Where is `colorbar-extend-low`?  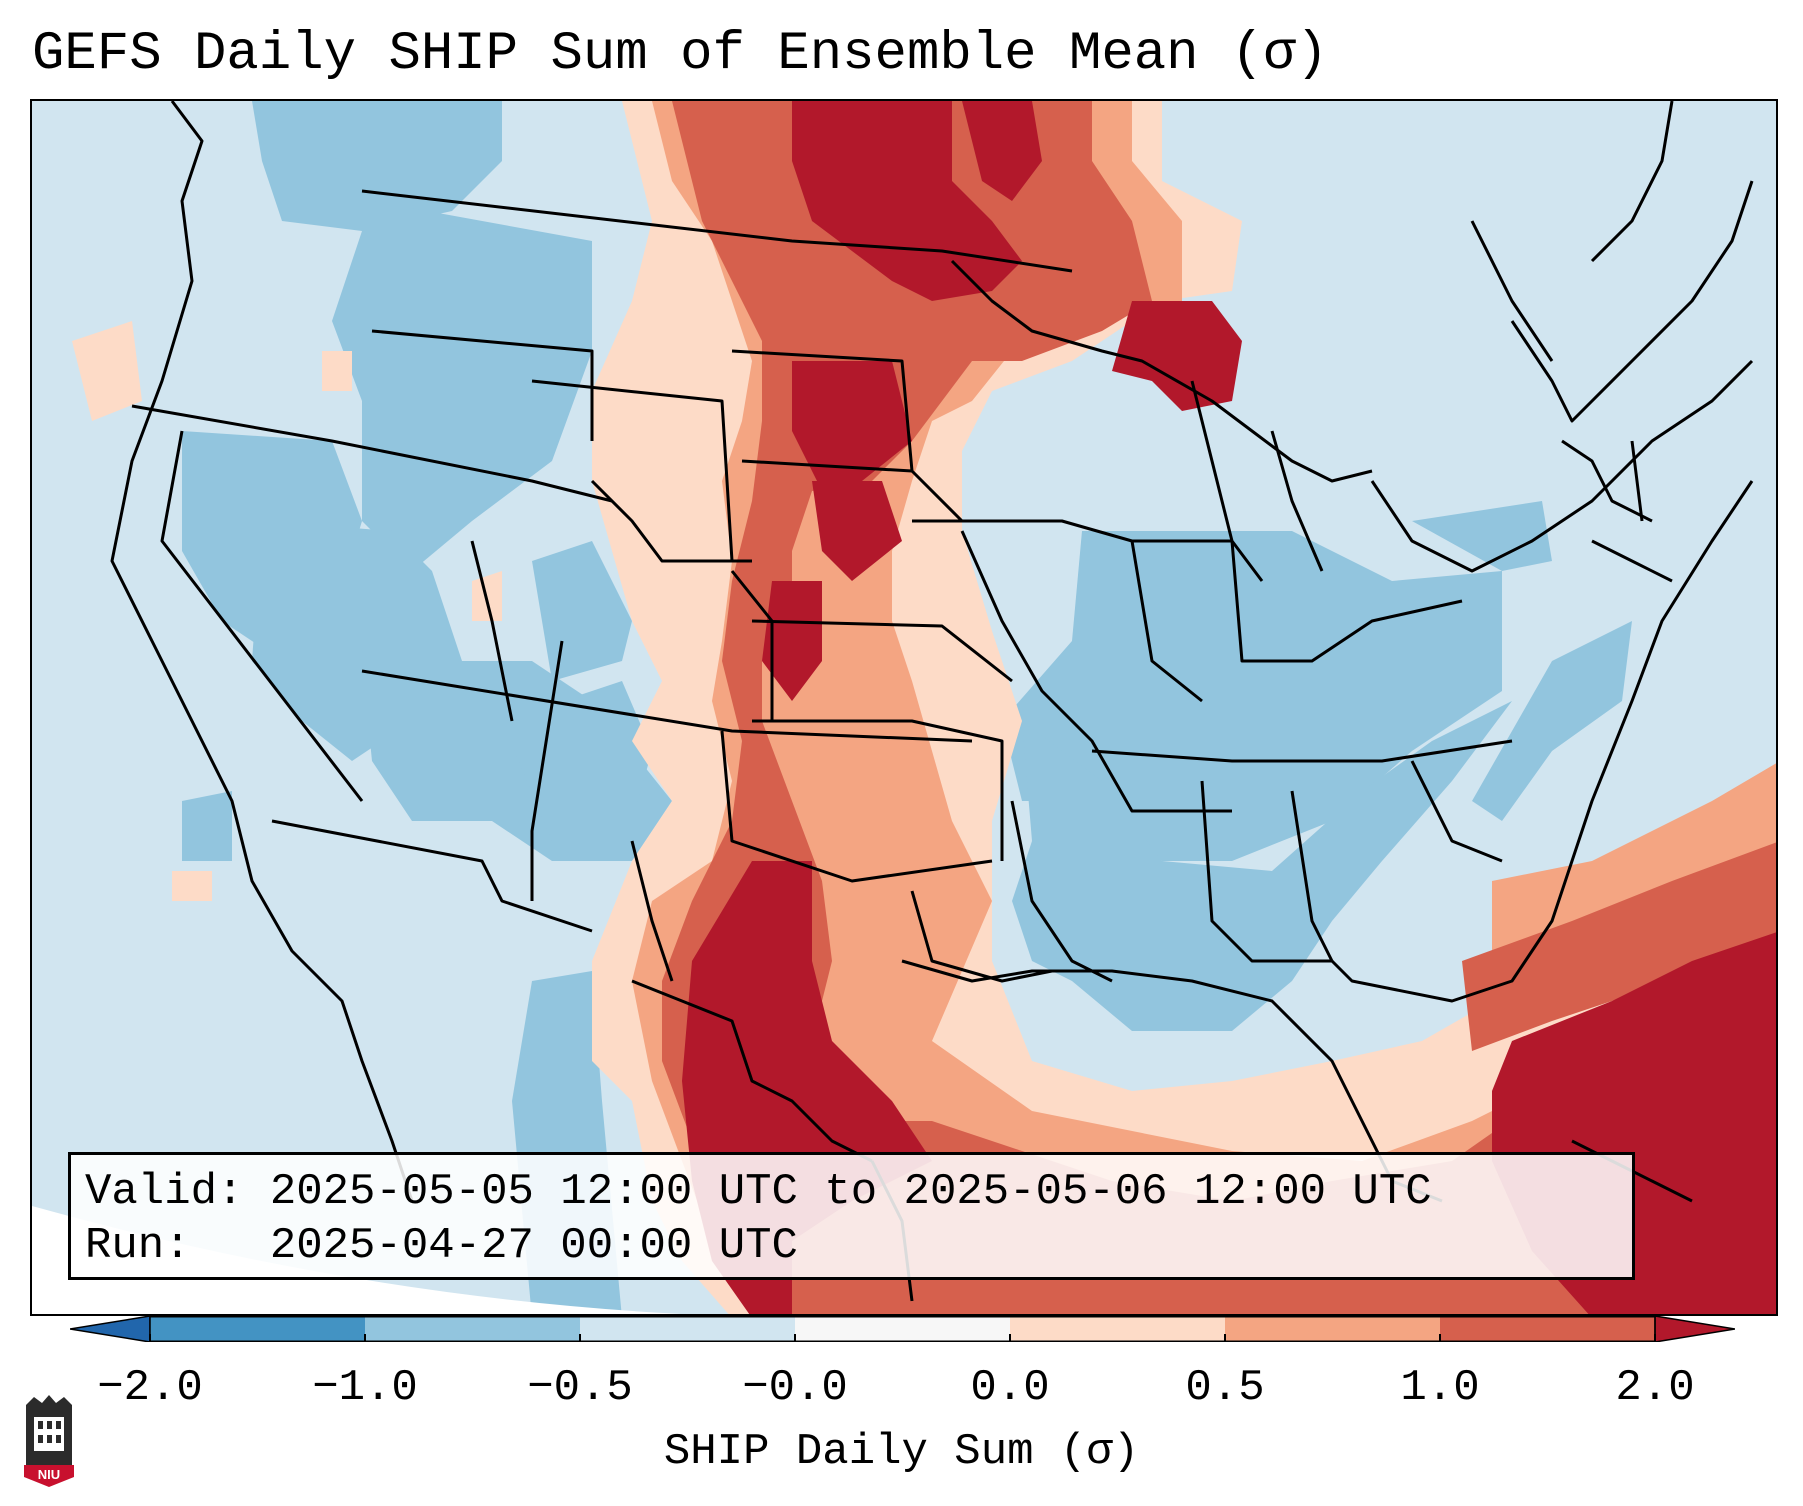 colorbar-extend-low is located at coordinates (110, 1329).